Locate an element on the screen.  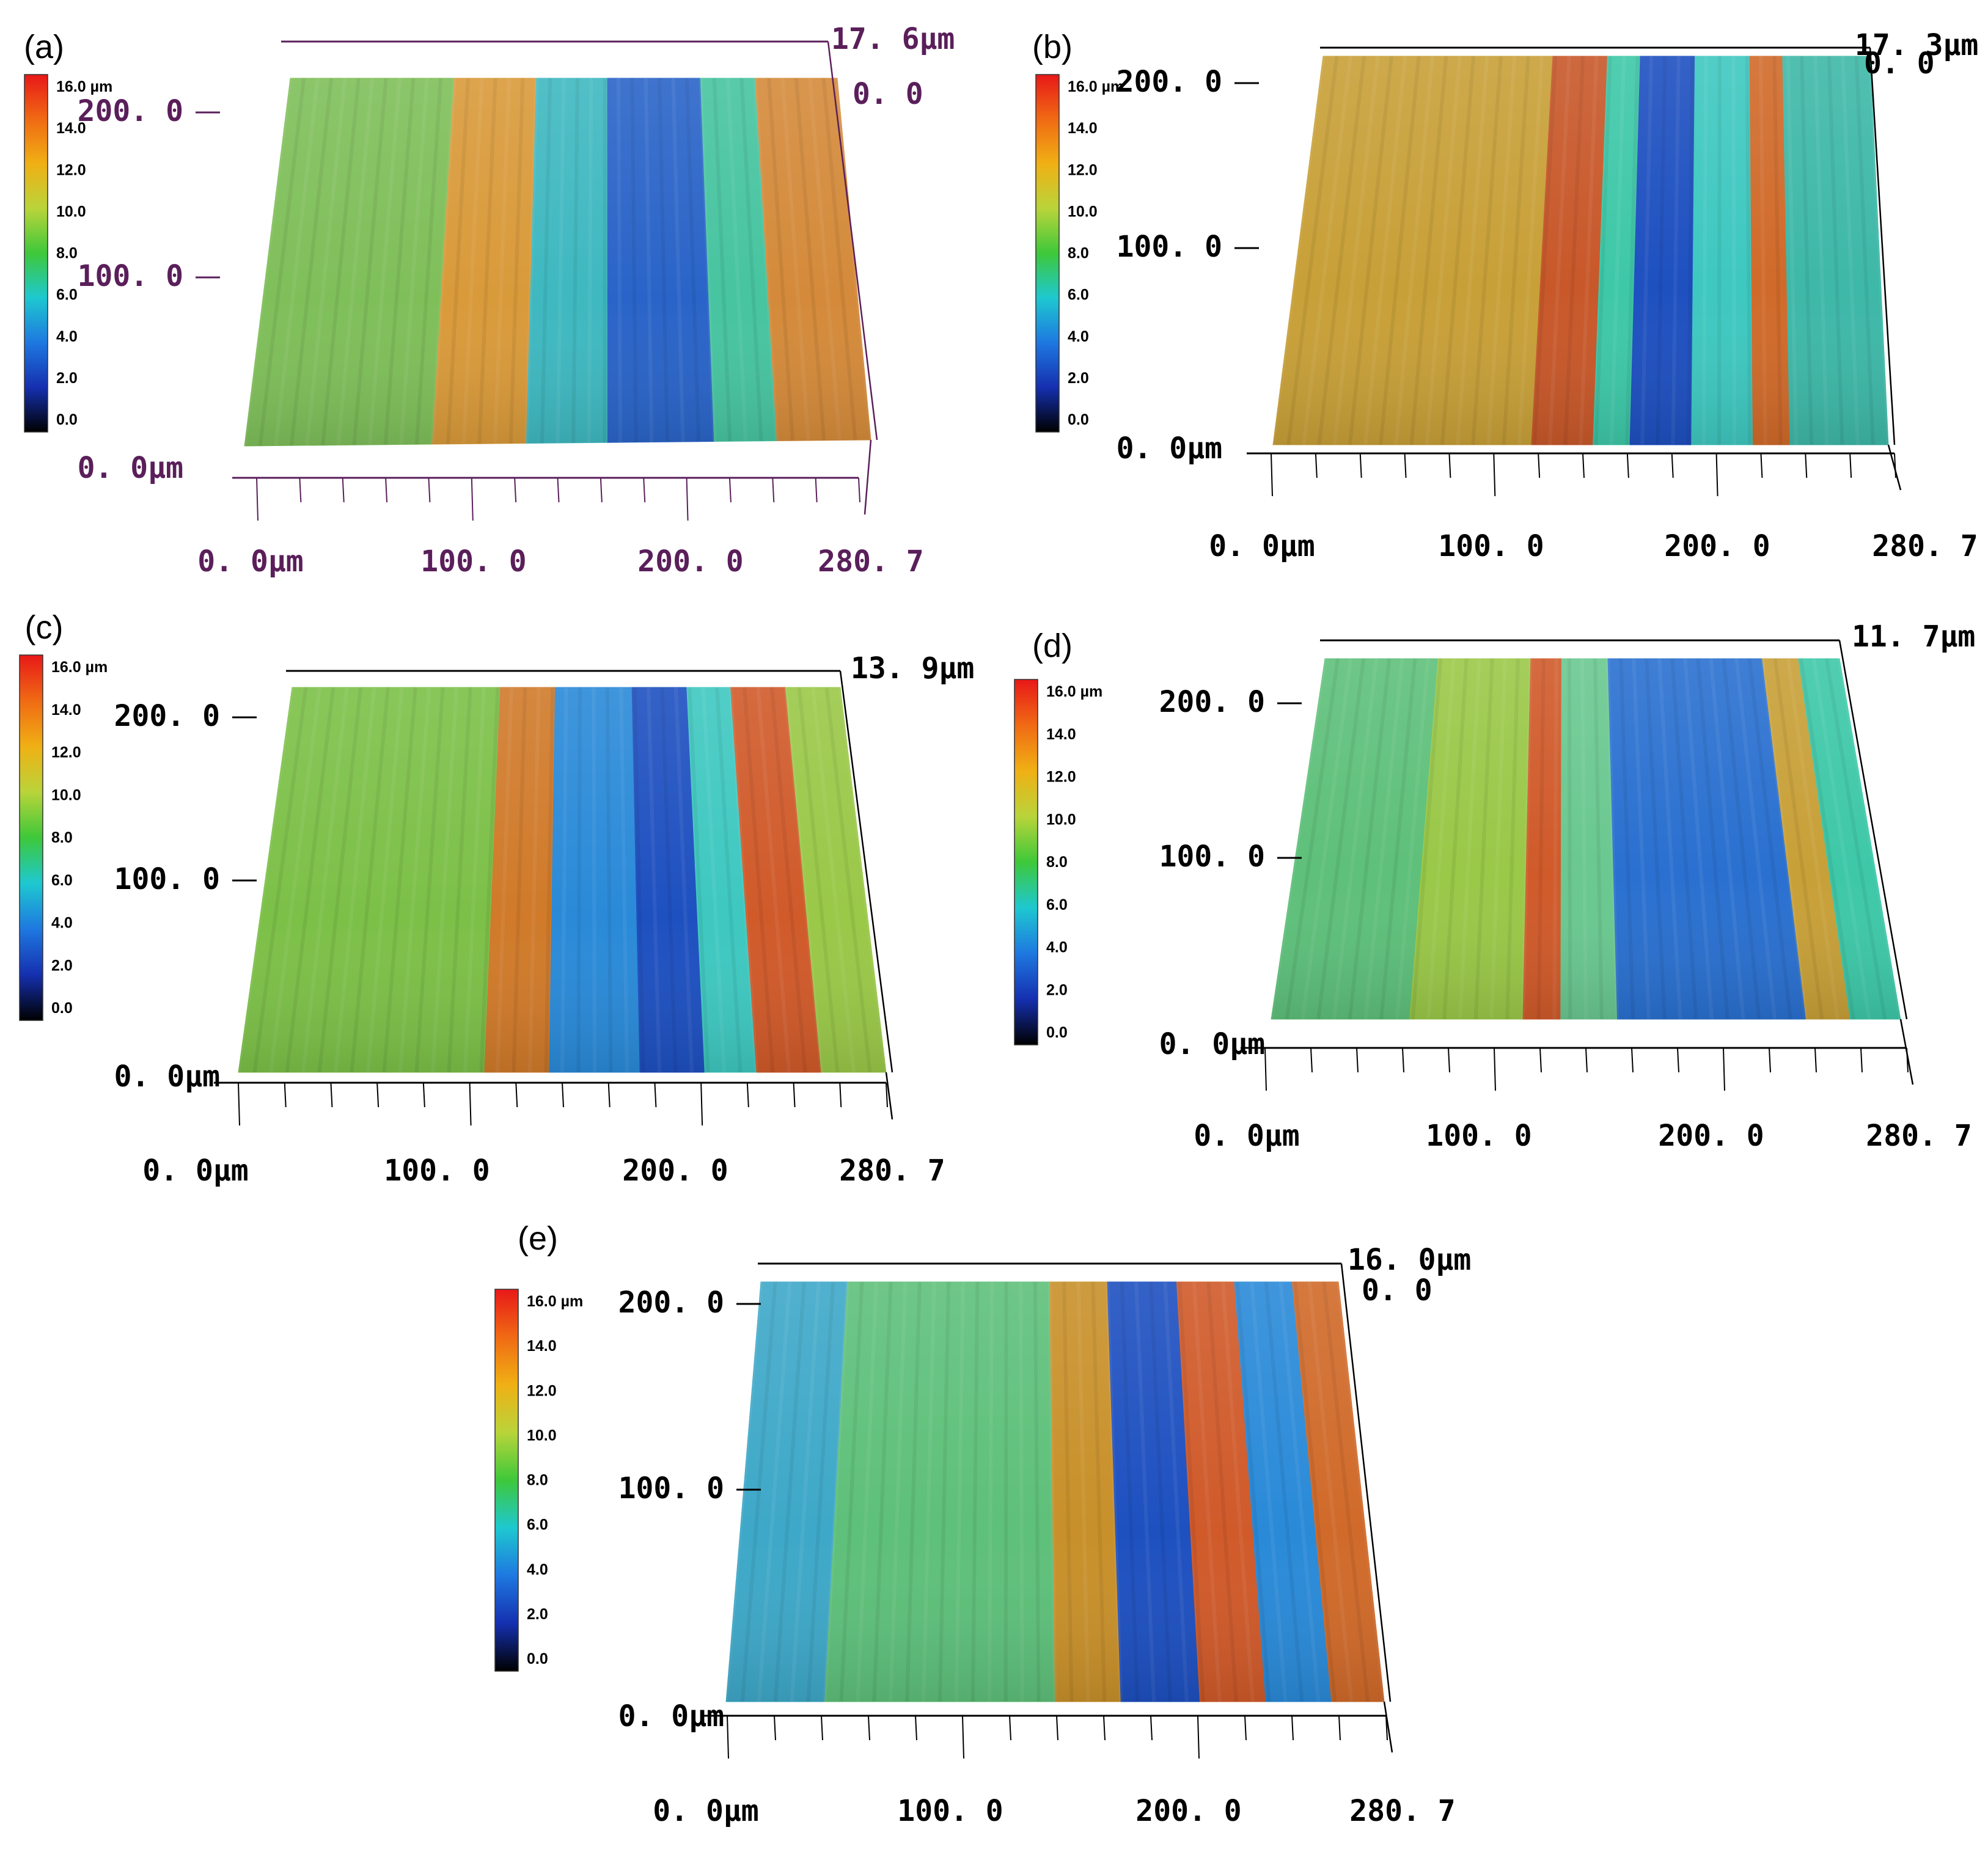
colorbar-tick-label: 12.0 is located at coordinates (71, 169).